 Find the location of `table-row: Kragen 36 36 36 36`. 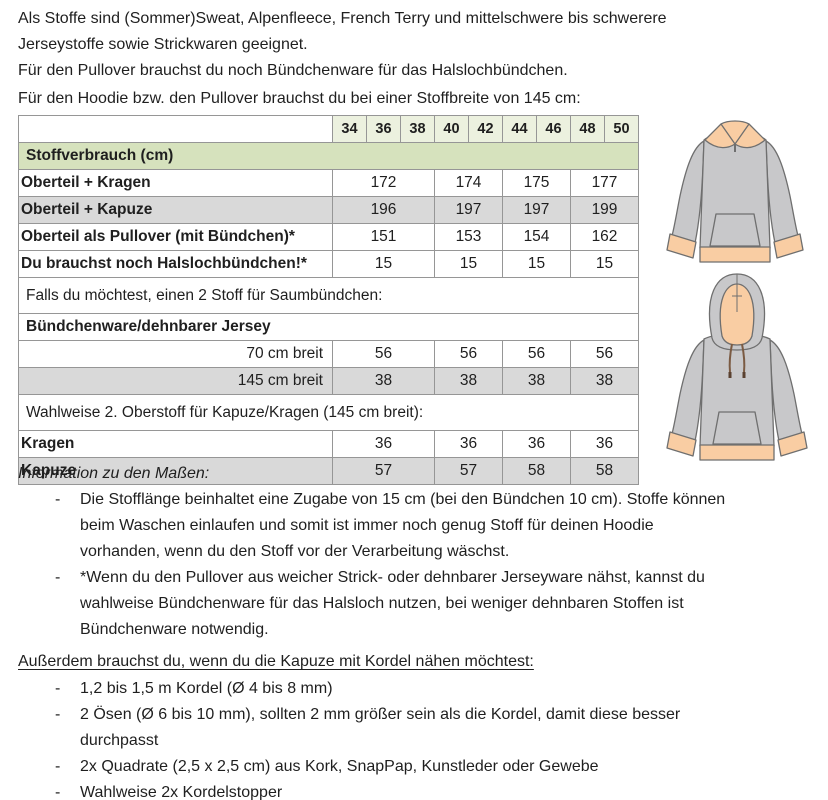

table-row: Kragen 36 36 36 36 is located at coordinates (328, 444).